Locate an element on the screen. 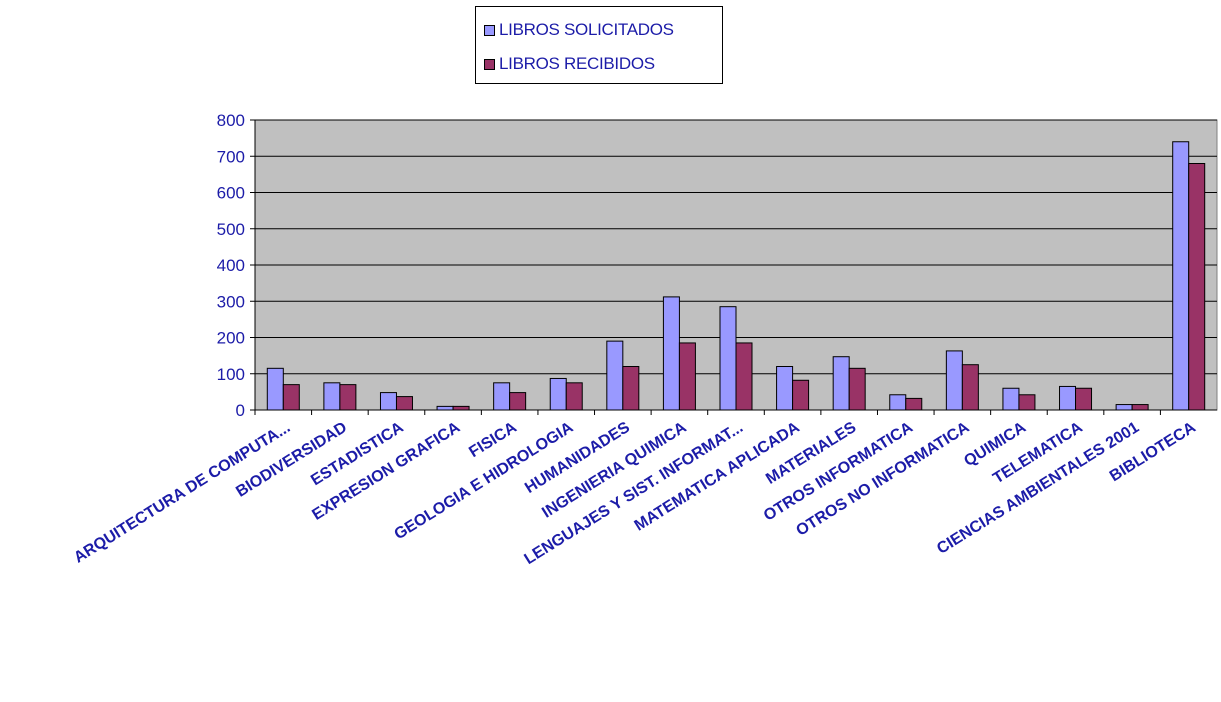 The image size is (1221, 702). legend-label-solicitados: LIBROS SOLICITADOS is located at coordinates (586, 29).